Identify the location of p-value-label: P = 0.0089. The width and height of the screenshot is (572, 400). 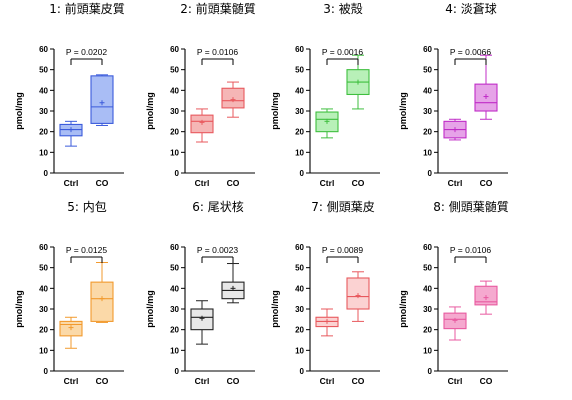
(342, 250).